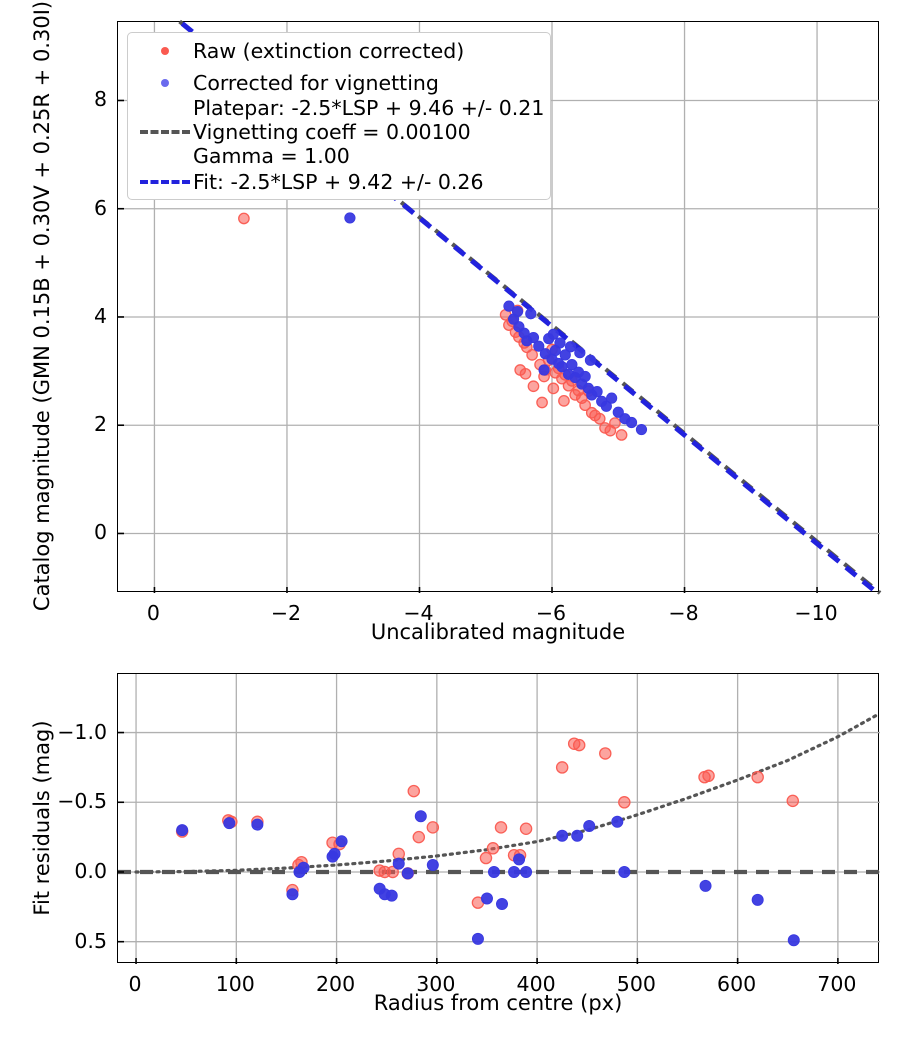 The width and height of the screenshot is (900, 1050). I want to click on top-x-axis-title: Uncalibrated magnitude, so click(498, 632).